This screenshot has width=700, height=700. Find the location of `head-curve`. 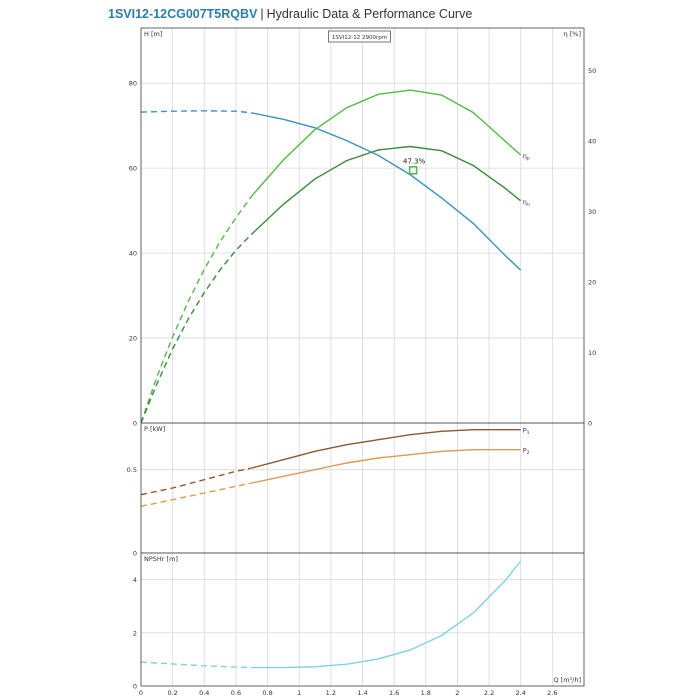

head-curve is located at coordinates (386, 191).